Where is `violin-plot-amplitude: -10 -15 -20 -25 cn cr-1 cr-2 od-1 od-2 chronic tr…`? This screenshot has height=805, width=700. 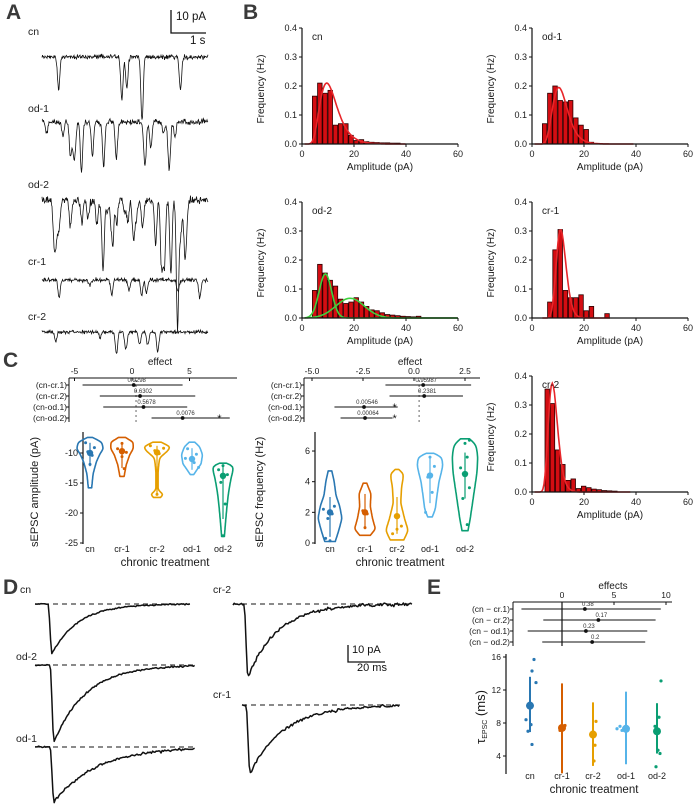 violin-plot-amplitude: -10 -15 -20 -25 cn cr-1 cr-2 od-1 od-2 chronic tr… is located at coordinates (132, 505).